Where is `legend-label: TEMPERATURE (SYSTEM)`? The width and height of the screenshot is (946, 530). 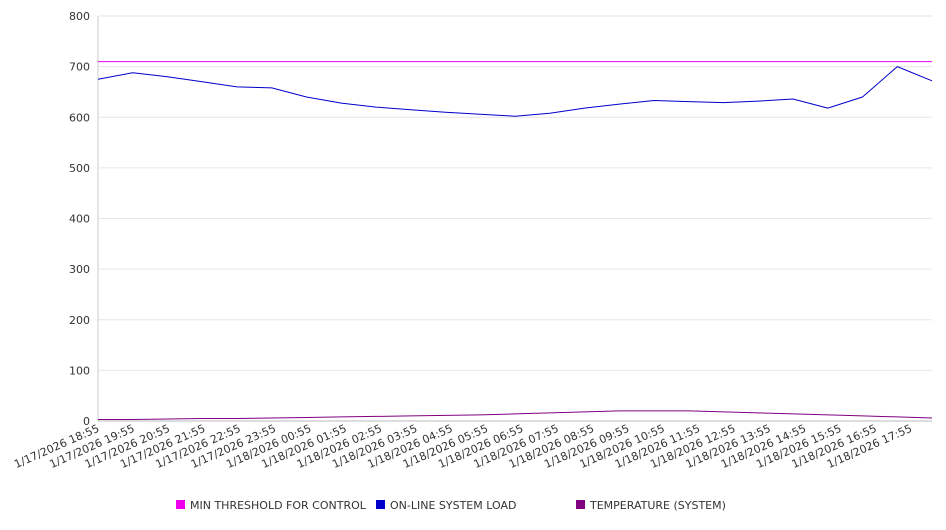 legend-label: TEMPERATURE (SYSTEM) is located at coordinates (657, 505).